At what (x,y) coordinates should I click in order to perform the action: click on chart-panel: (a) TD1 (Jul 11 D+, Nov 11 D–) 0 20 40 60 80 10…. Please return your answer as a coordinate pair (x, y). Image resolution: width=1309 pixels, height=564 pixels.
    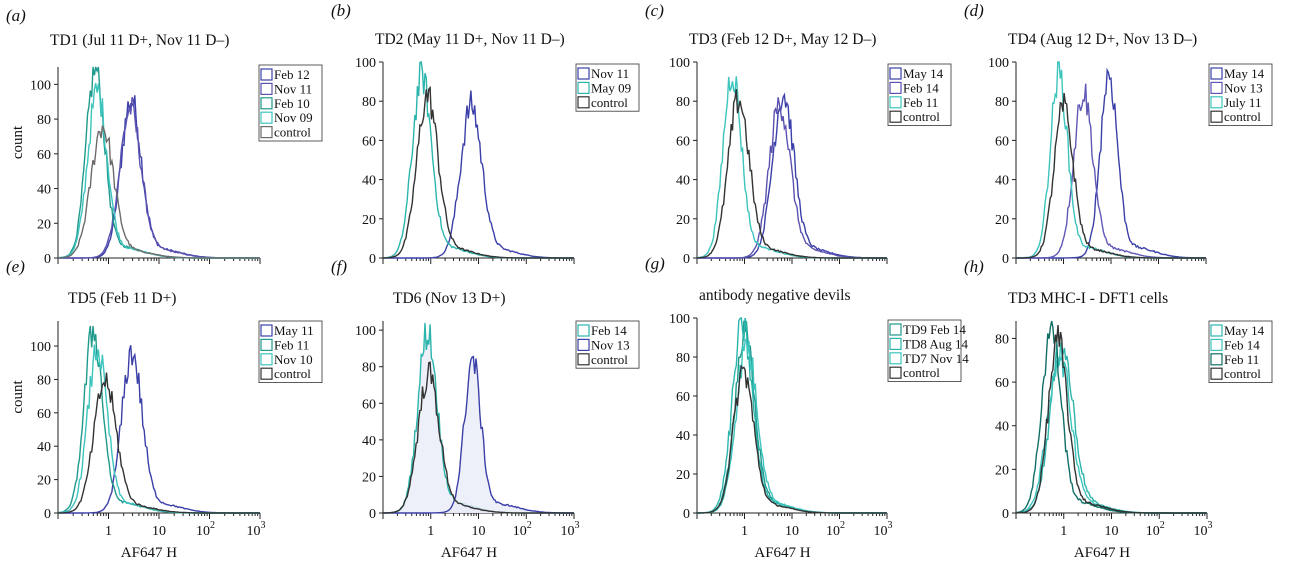
    Looking at the image, I should click on (164, 136).